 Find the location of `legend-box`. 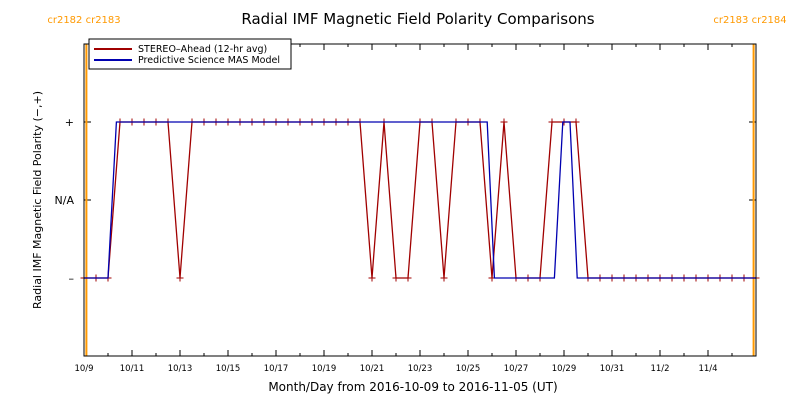

legend-box is located at coordinates (190, 54).